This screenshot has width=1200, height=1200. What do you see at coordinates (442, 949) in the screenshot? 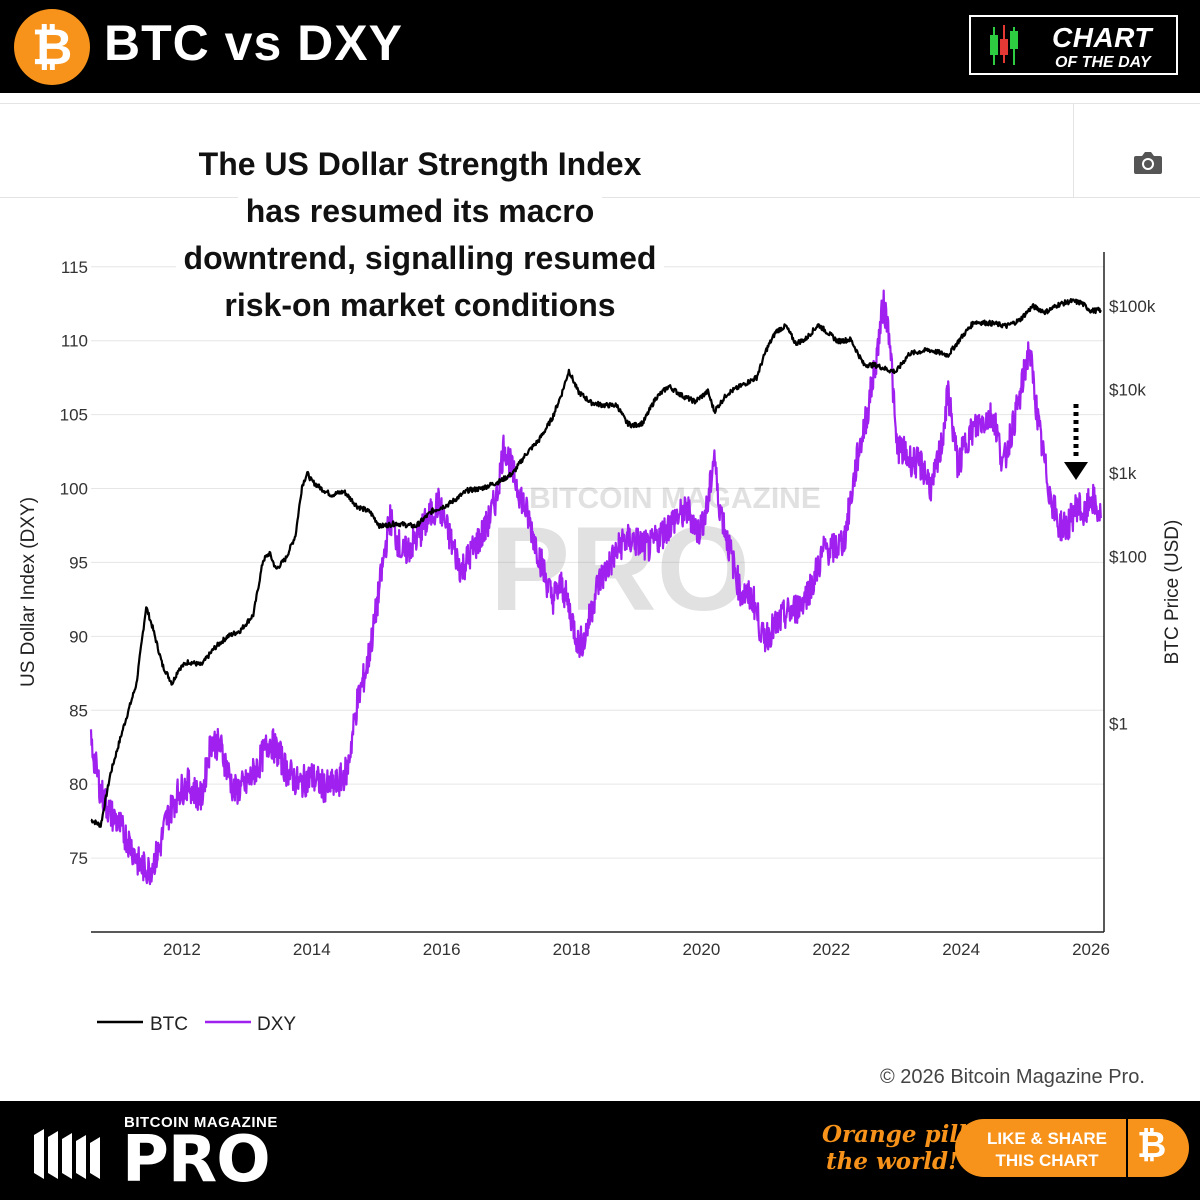
I see `x-tick-label: 2016` at bounding box center [442, 949].